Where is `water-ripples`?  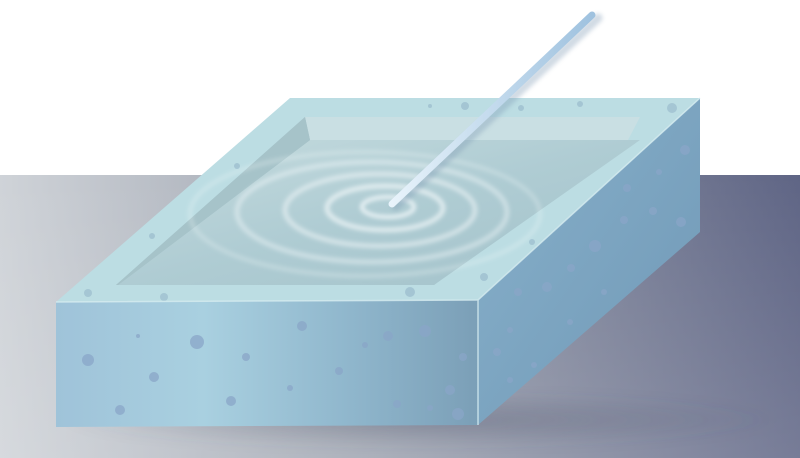
water-ripples is located at coordinates (365, 214).